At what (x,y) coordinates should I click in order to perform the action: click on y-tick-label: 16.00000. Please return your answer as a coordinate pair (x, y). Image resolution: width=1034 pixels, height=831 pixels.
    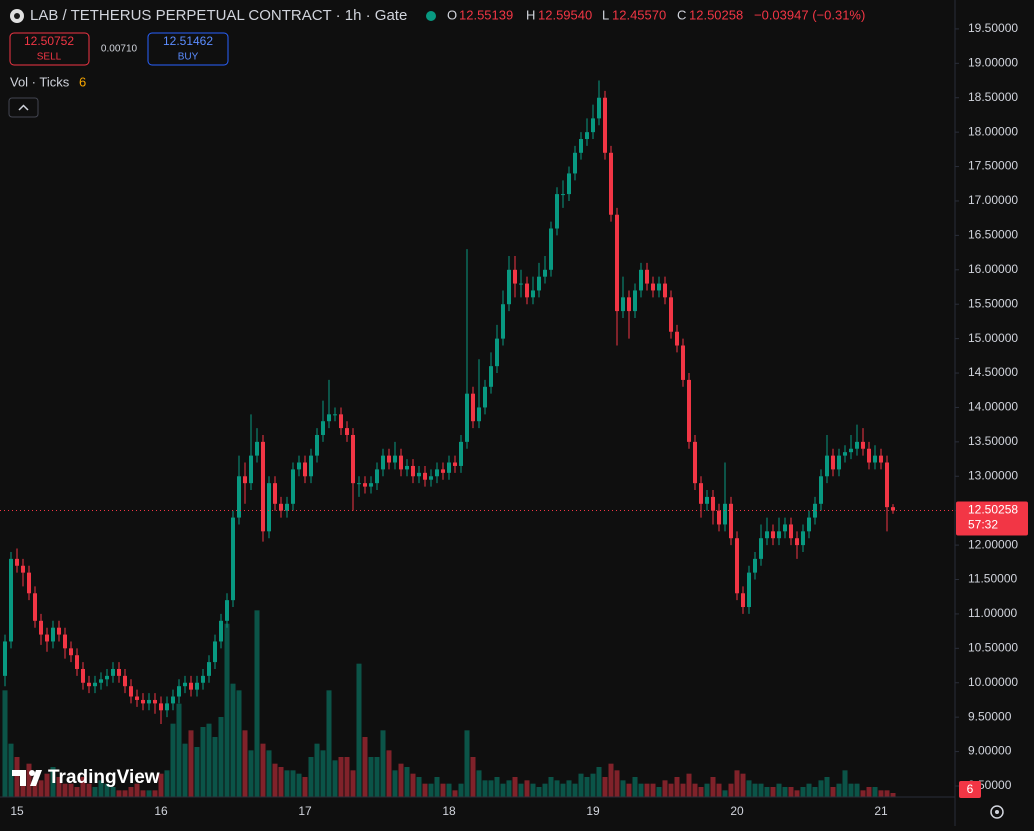
    Looking at the image, I should click on (993, 269).